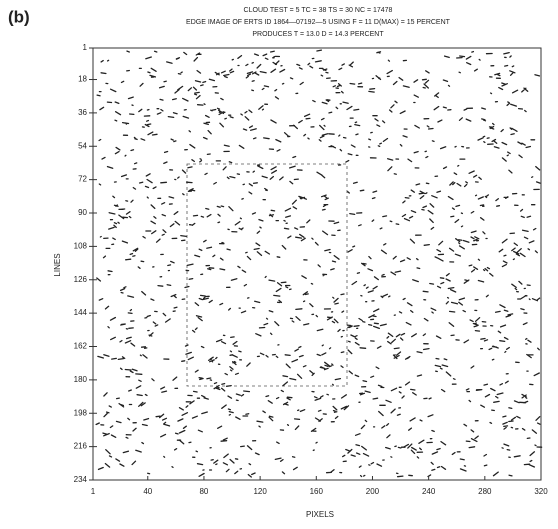 The width and height of the screenshot is (558, 529). I want to click on y-tick-label: 18, so click(82, 79).